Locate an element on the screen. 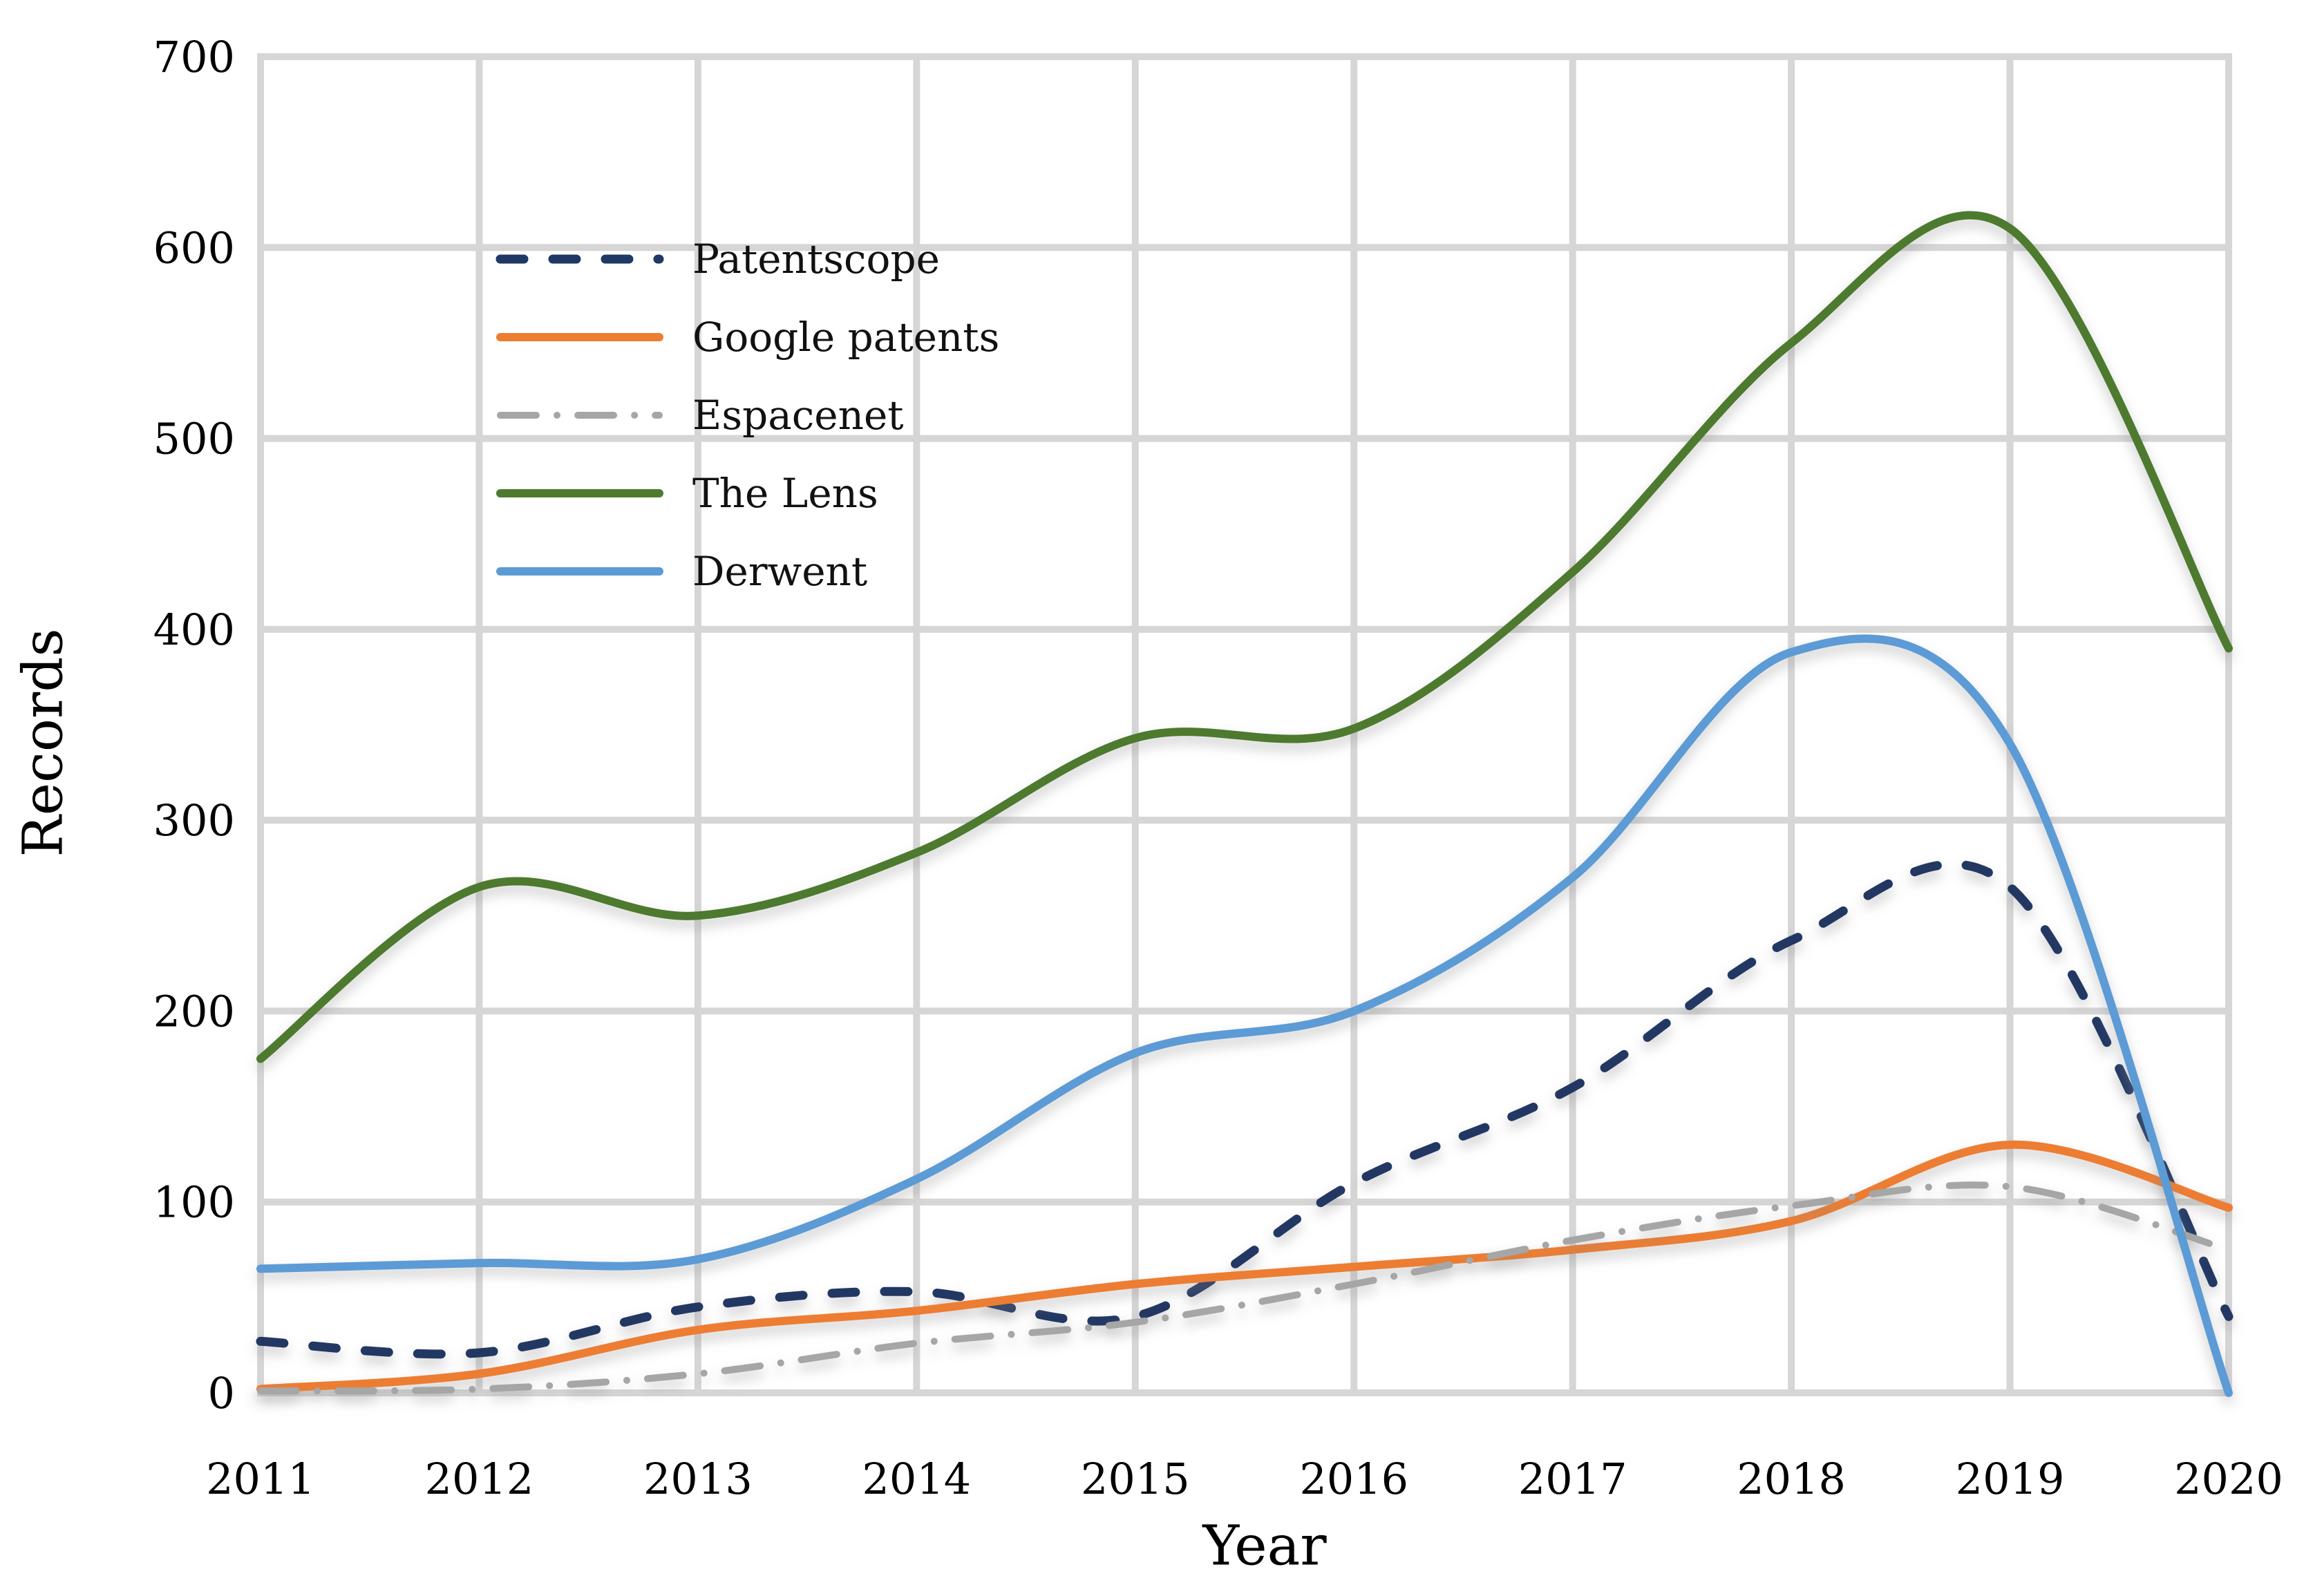 The width and height of the screenshot is (2304, 1596). x-tick-label: 2019 is located at coordinates (2011, 1479).